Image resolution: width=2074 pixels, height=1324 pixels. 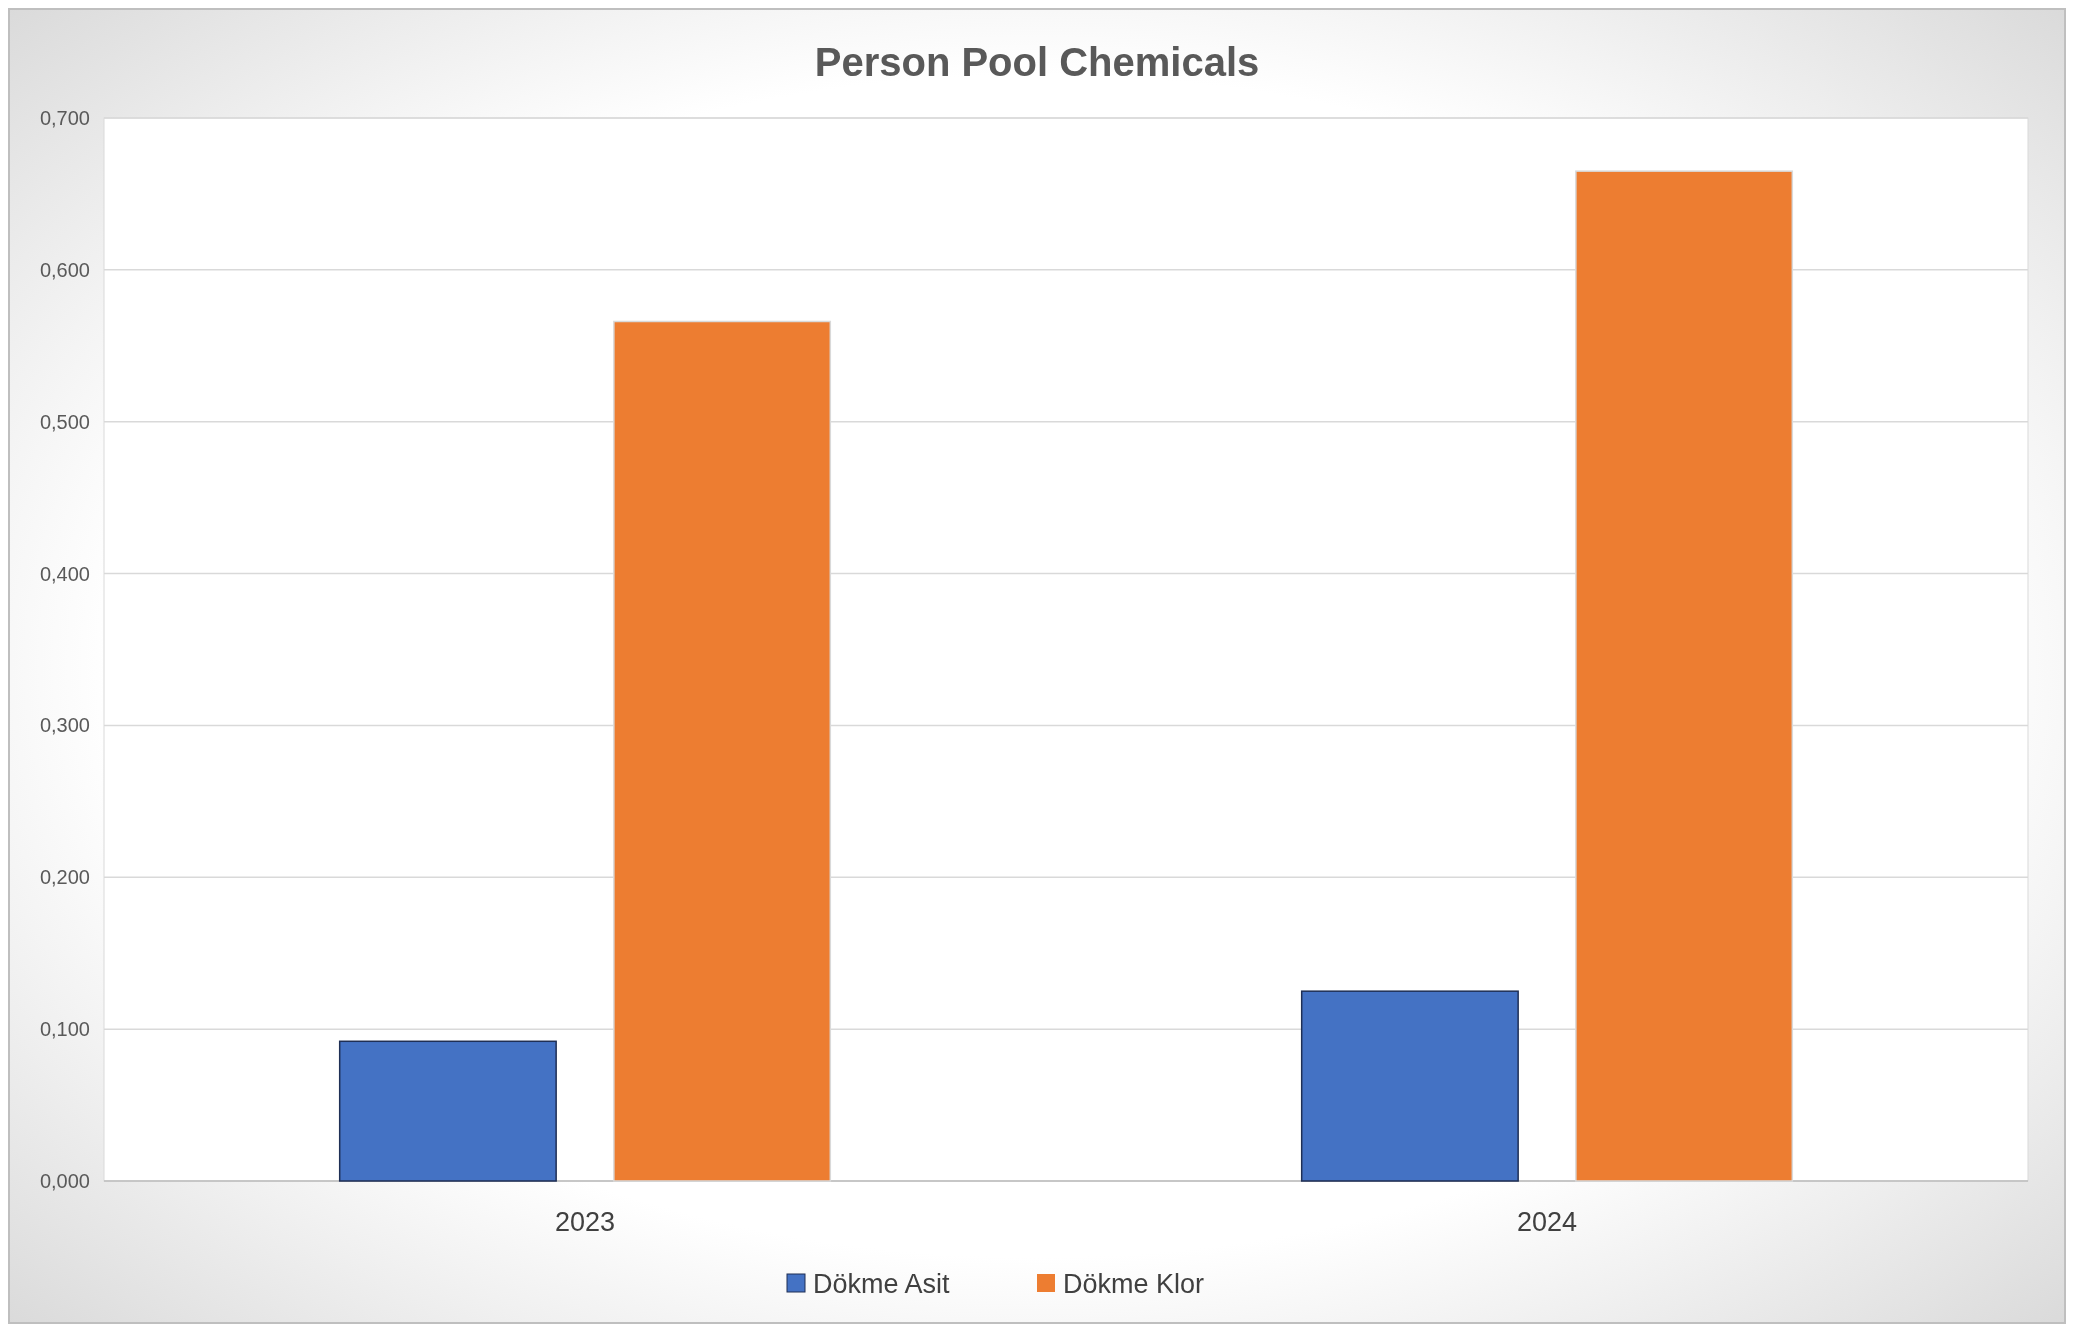 What do you see at coordinates (64, 877) in the screenshot?
I see `y-tick-label: 0,200` at bounding box center [64, 877].